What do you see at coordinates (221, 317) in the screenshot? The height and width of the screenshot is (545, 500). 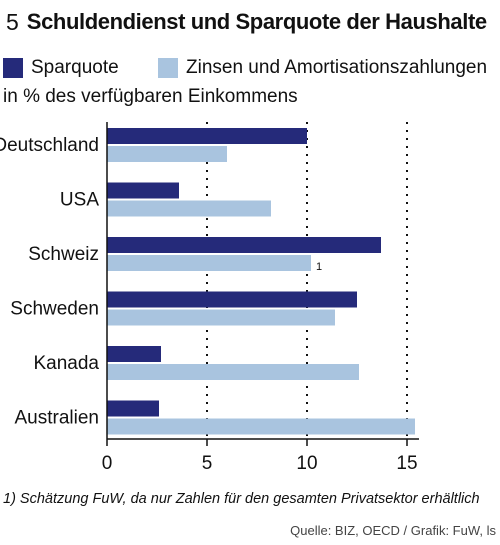 I see `bar-zinsen-schweden` at bounding box center [221, 317].